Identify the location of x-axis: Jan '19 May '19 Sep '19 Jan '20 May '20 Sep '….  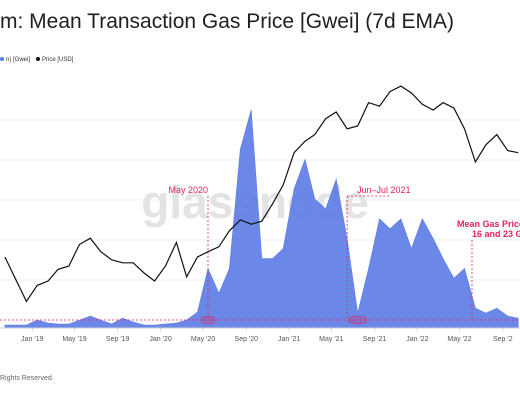
(260, 335).